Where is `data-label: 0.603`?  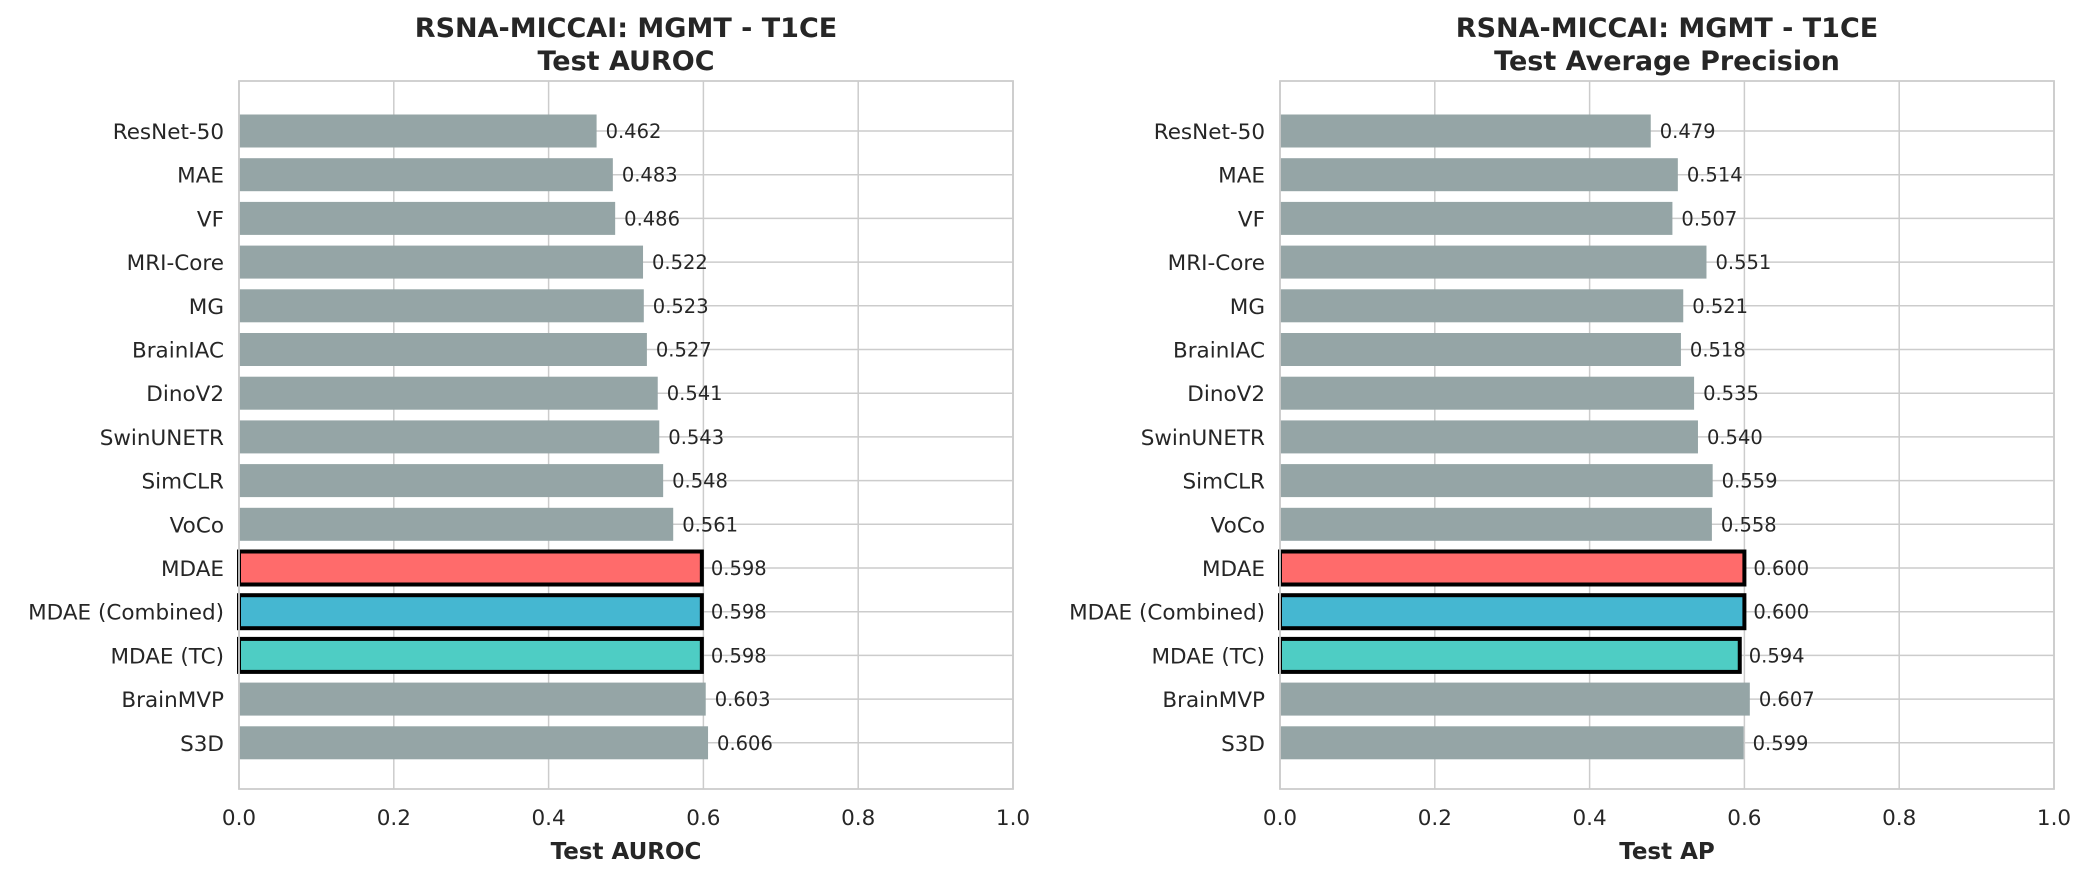 data-label: 0.603 is located at coordinates (743, 699).